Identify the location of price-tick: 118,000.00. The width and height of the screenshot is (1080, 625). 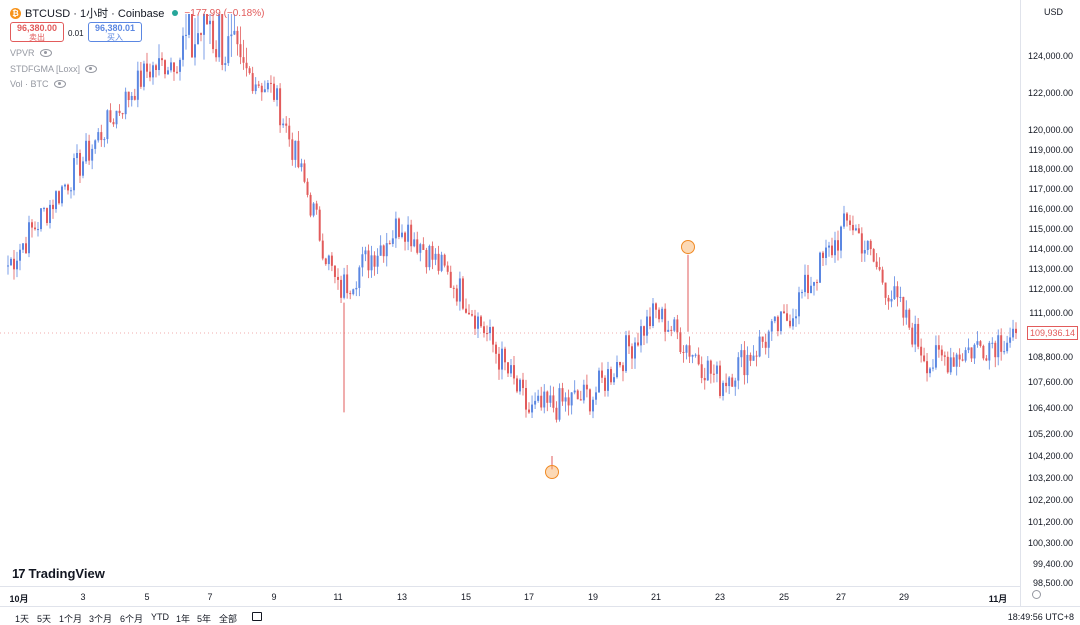
(1050, 169).